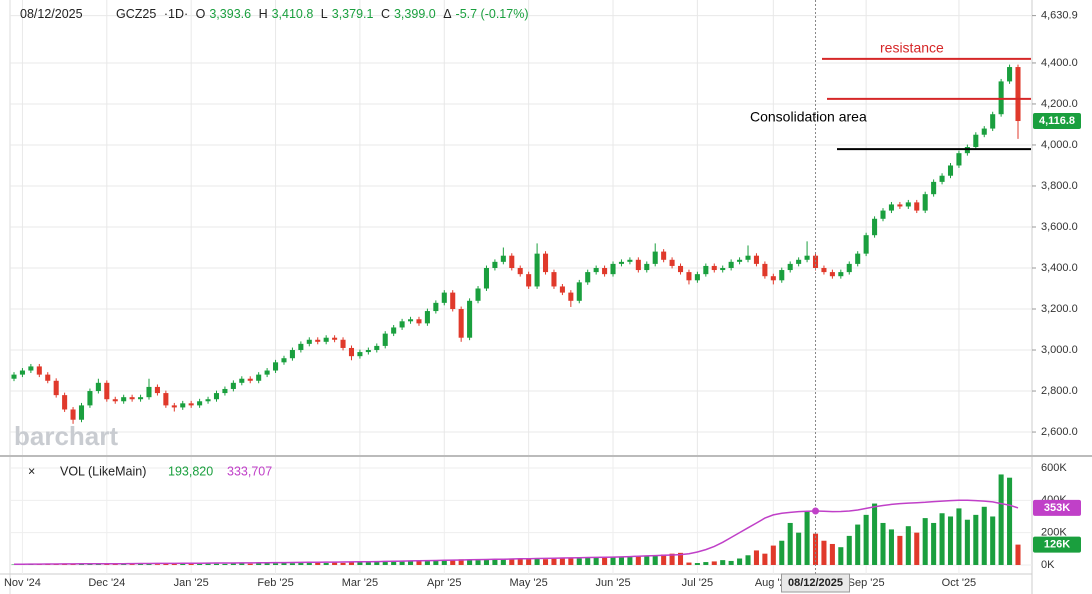 The height and width of the screenshot is (594, 1092). What do you see at coordinates (1048, 565) in the screenshot?
I see `y-tick-label: 0K` at bounding box center [1048, 565].